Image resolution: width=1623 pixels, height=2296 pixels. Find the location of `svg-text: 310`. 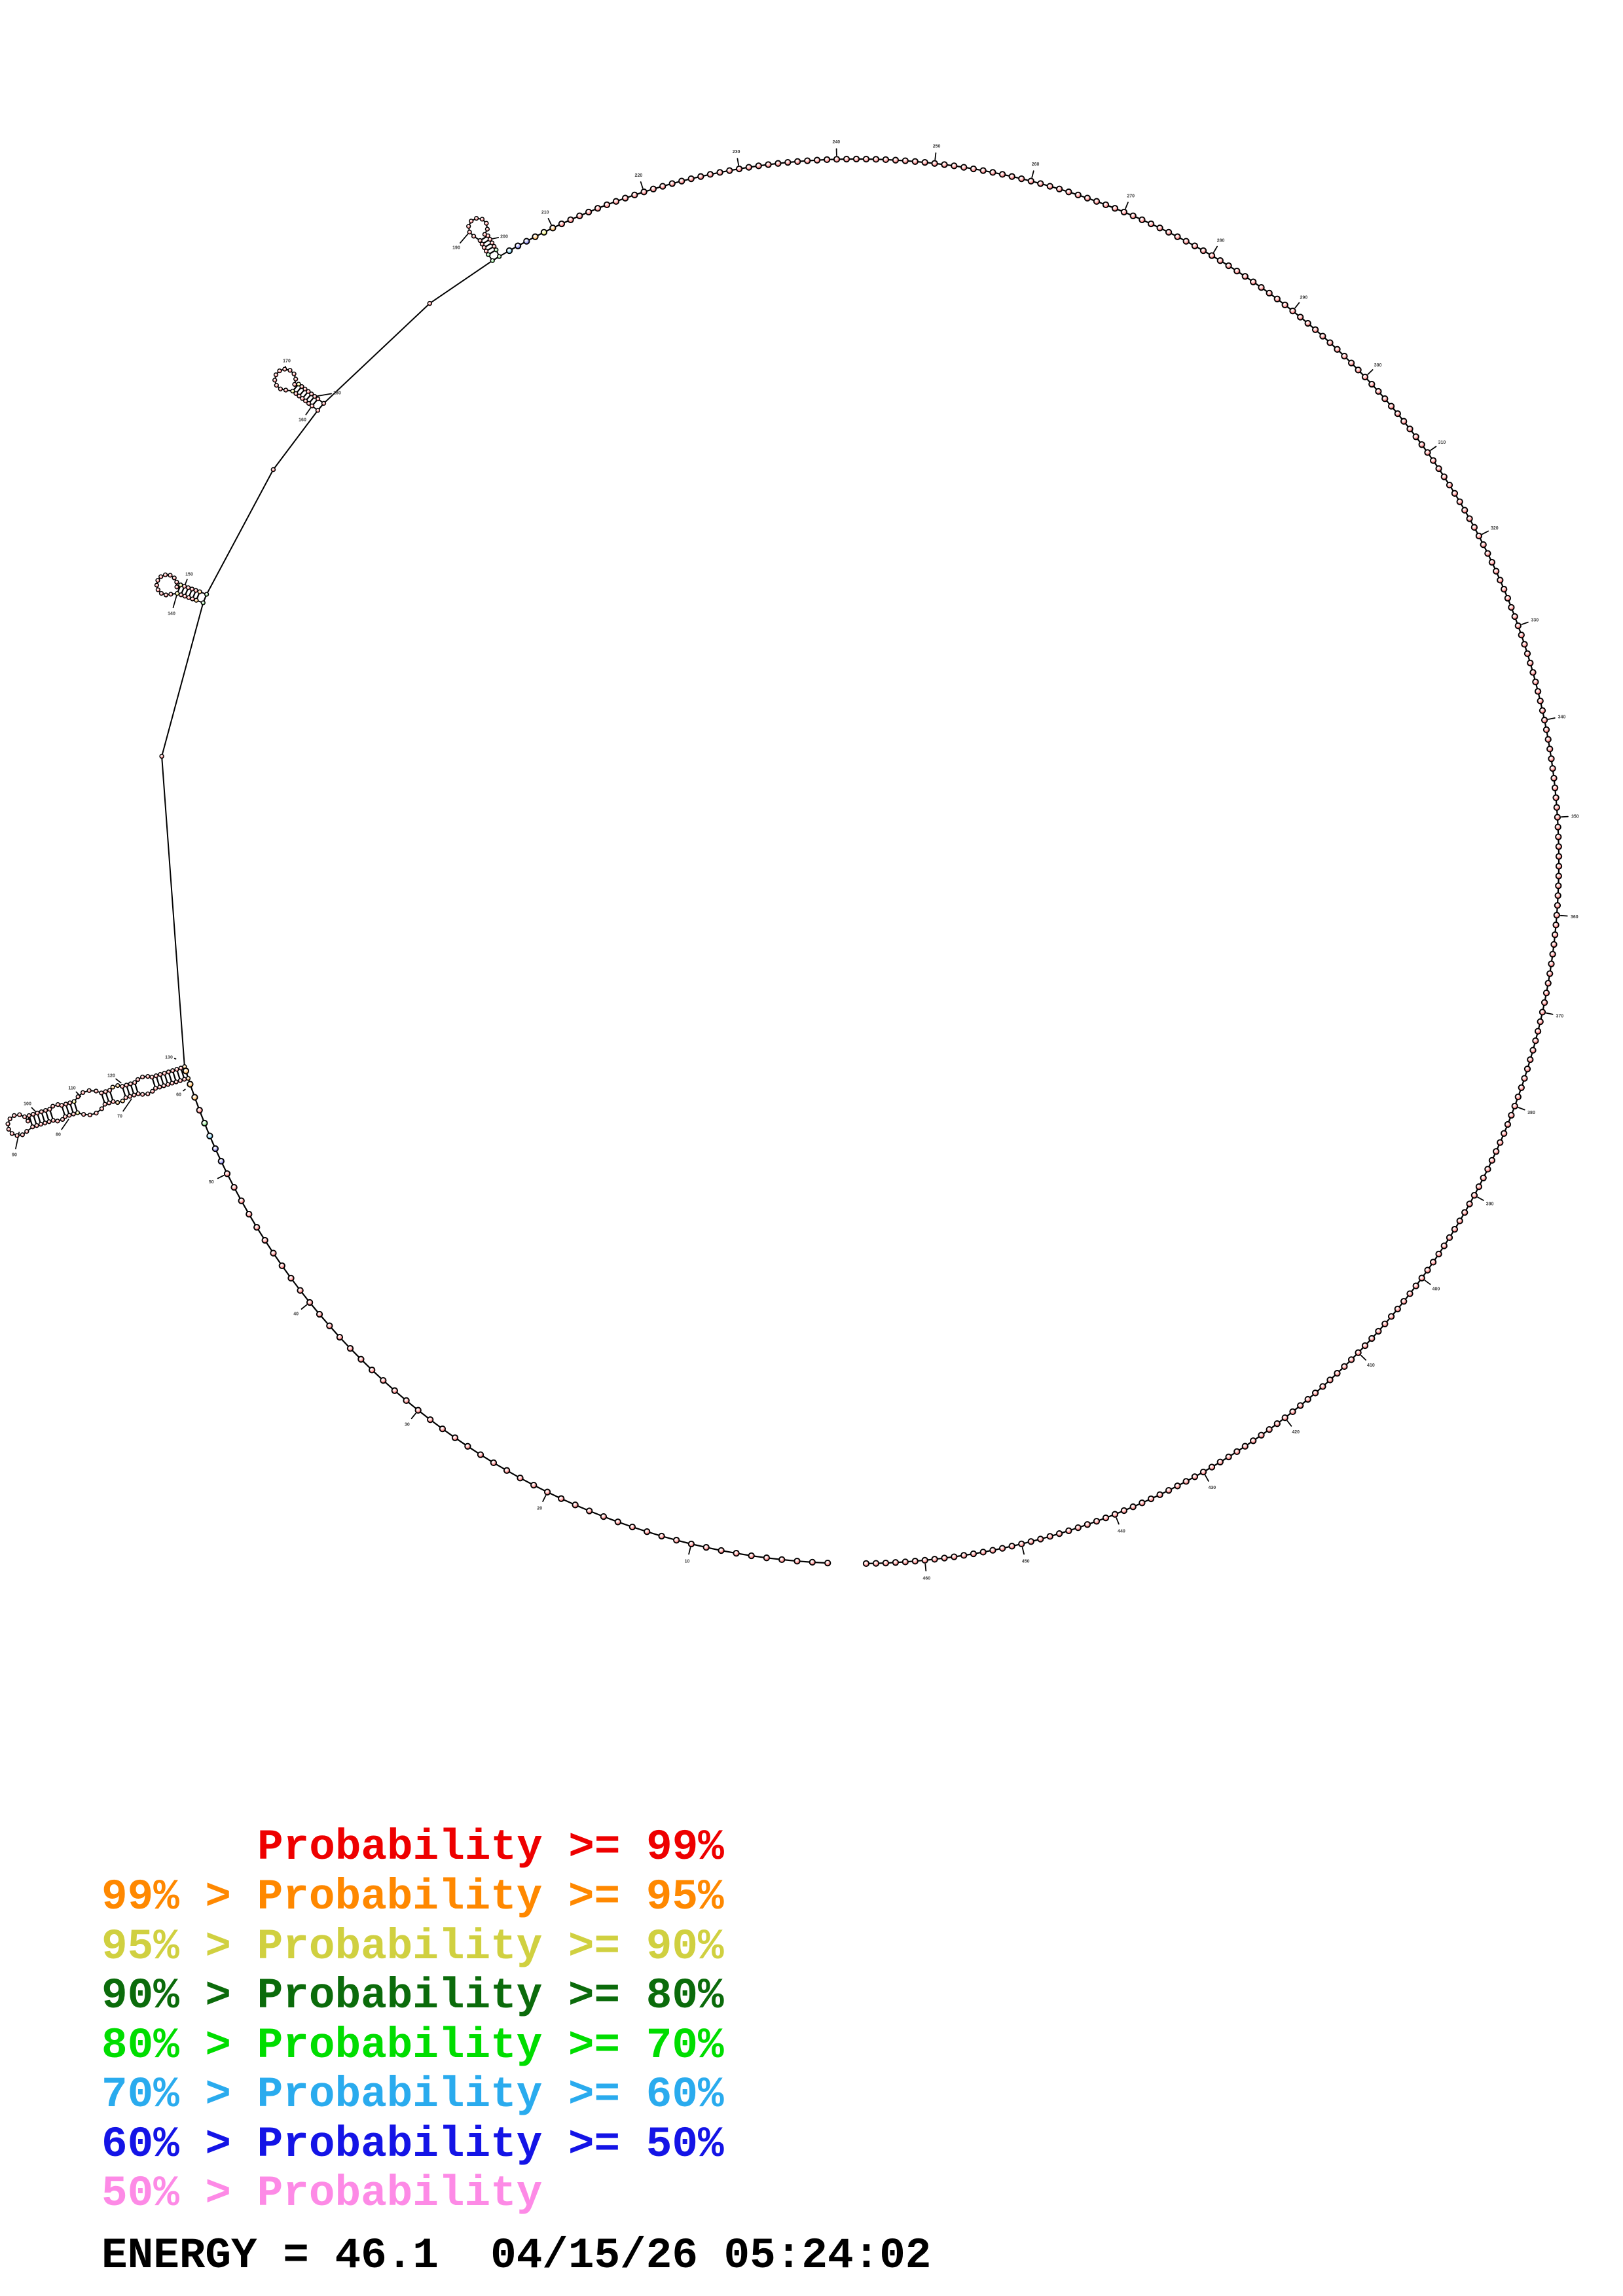

svg-text: 310 is located at coordinates (1442, 442).